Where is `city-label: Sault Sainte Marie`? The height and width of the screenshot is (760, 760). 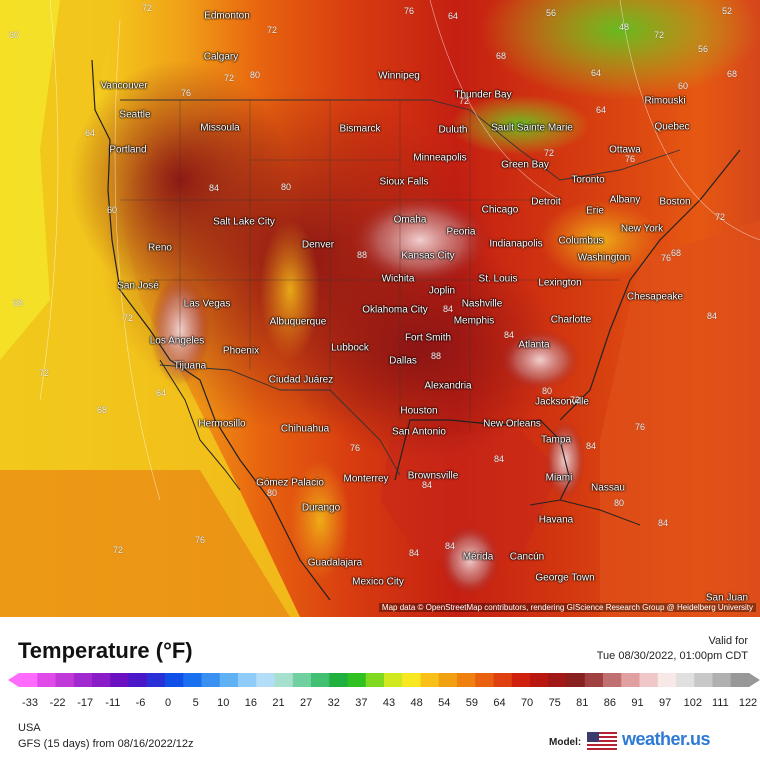
city-label: Sault Sainte Marie is located at coordinates (532, 128).